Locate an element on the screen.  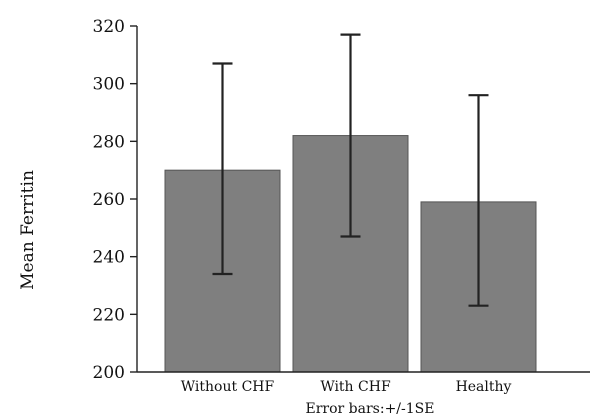
x-category-label: With CHF is located at coordinates (355, 387).